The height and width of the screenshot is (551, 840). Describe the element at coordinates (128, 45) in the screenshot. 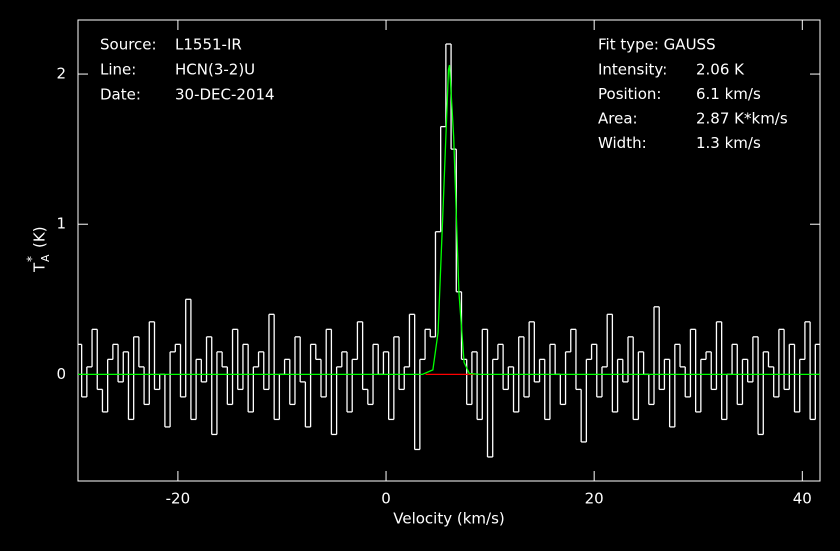

I see `info-label: Source:` at that location.